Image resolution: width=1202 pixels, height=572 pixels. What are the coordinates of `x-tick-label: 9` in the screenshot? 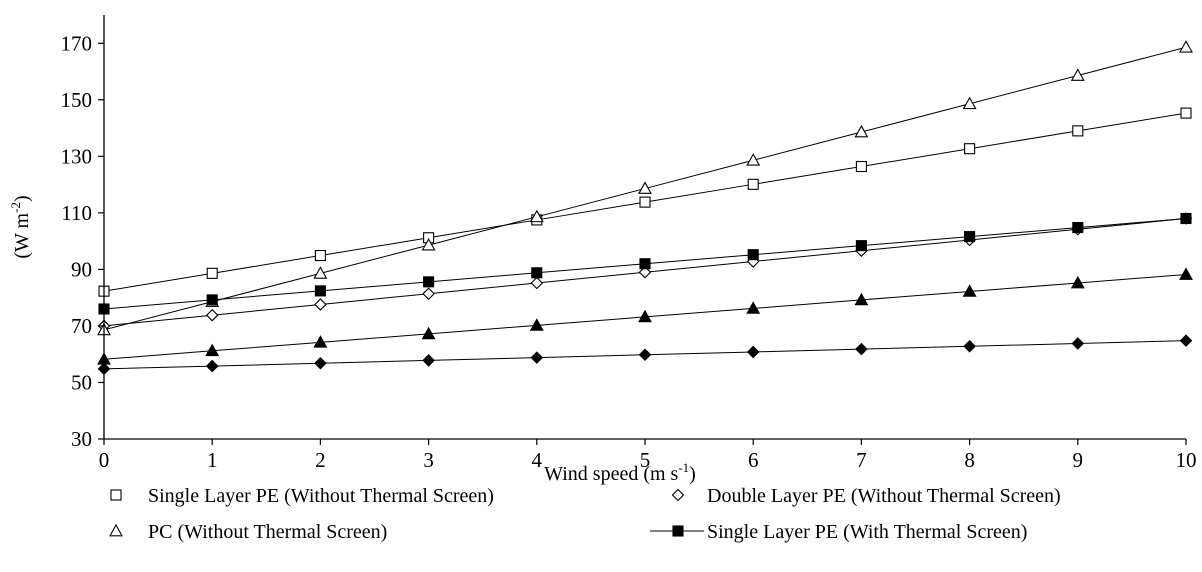 It's located at (1078, 460).